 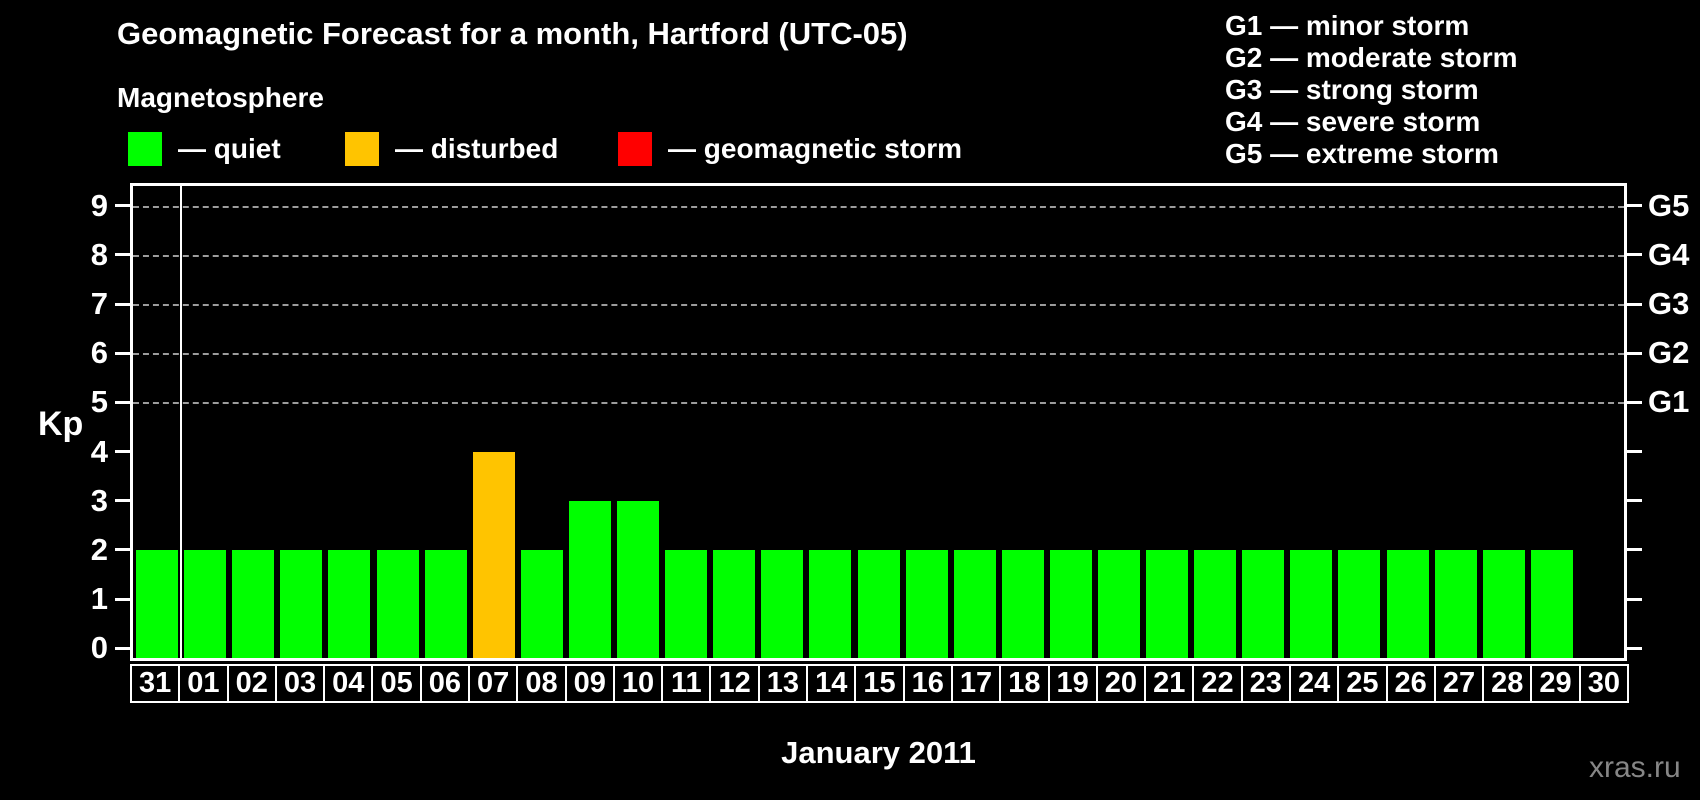 I want to click on legend-label-storm: — geomagnetic storm, so click(x=815, y=148).